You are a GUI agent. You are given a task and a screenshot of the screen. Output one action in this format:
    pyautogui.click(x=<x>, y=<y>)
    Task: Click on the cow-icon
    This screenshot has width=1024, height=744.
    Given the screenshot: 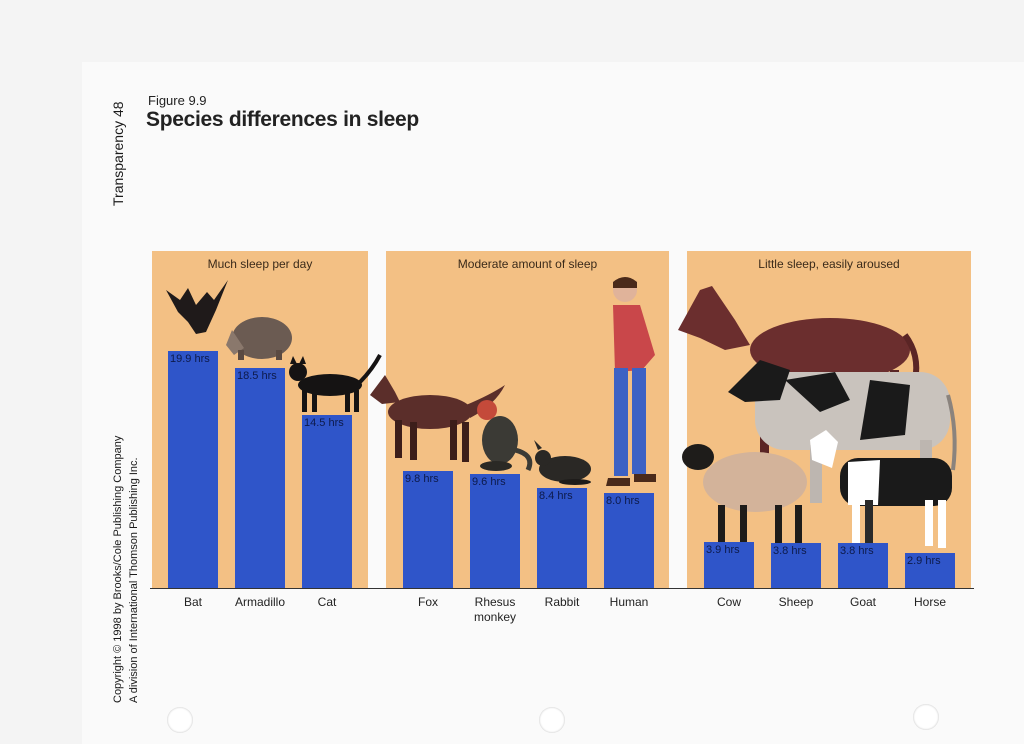 What is the action you would take?
    pyautogui.click(x=842, y=431)
    